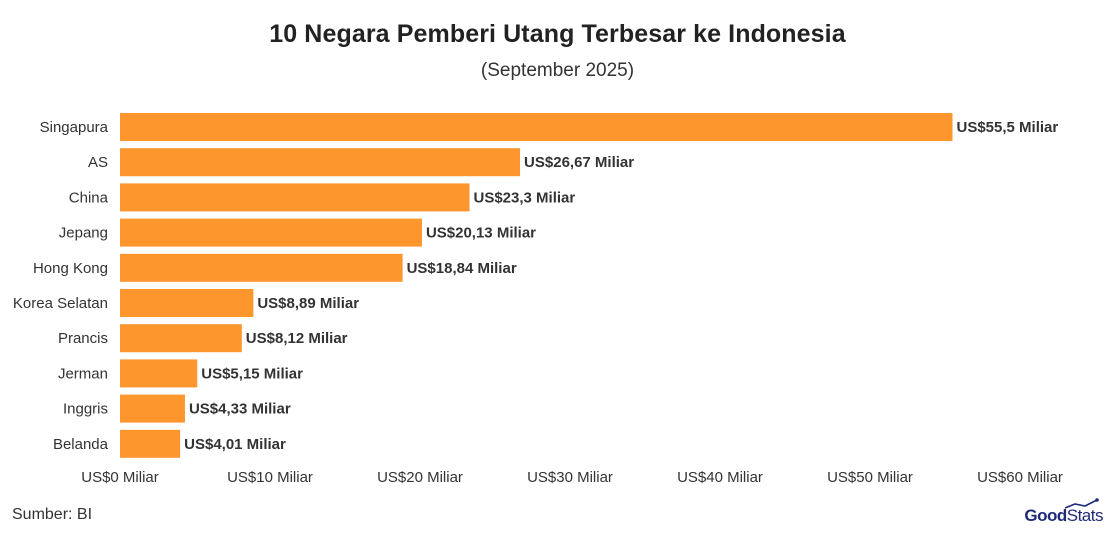 The width and height of the screenshot is (1115, 540). Describe the element at coordinates (579, 162) in the screenshot. I see `value-label: US$26,67 Miliar` at that location.